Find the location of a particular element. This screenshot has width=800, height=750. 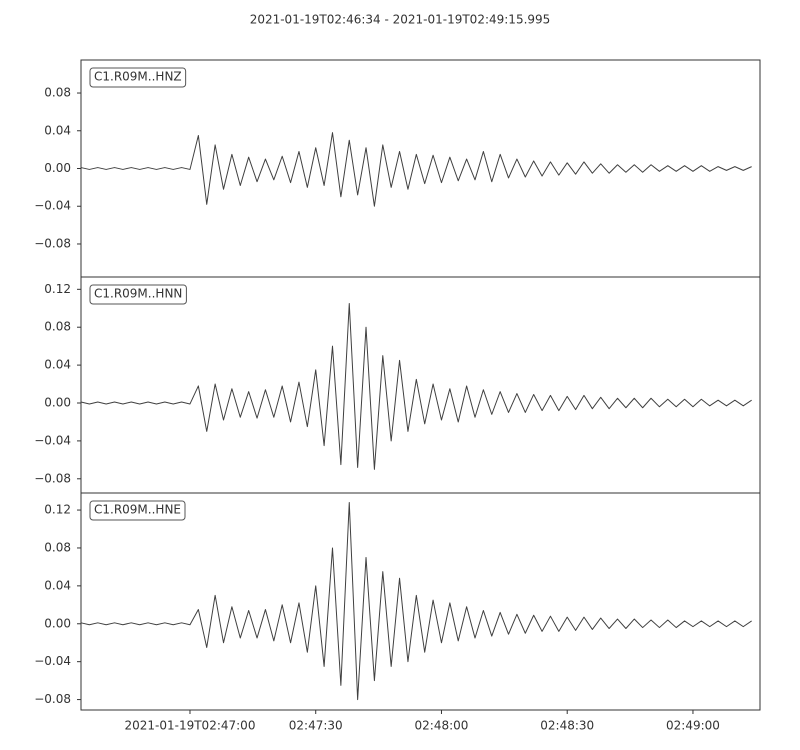

x-tick-label: 02:47:30 is located at coordinates (316, 726).